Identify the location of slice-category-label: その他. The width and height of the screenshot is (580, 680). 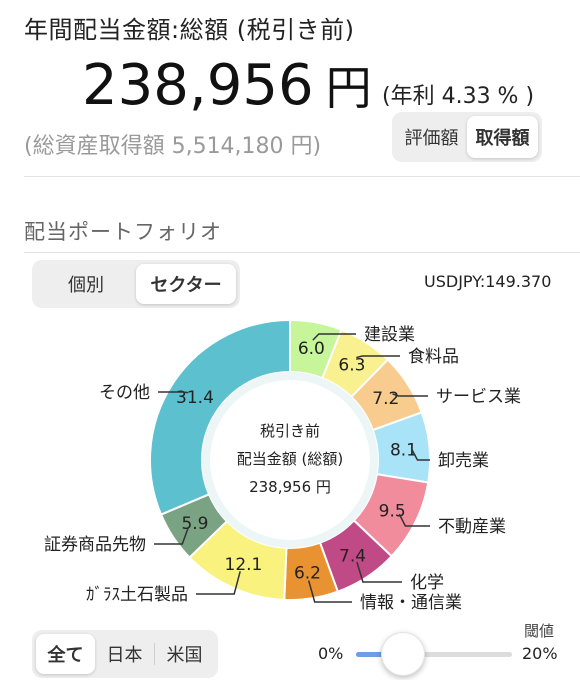
(124, 393).